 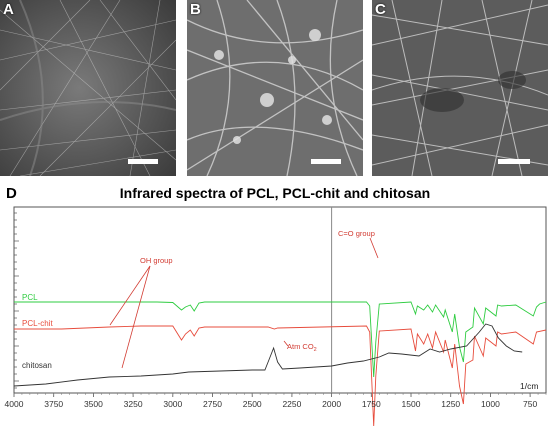 I want to click on sem-micrograph-b, so click(x=275, y=88).